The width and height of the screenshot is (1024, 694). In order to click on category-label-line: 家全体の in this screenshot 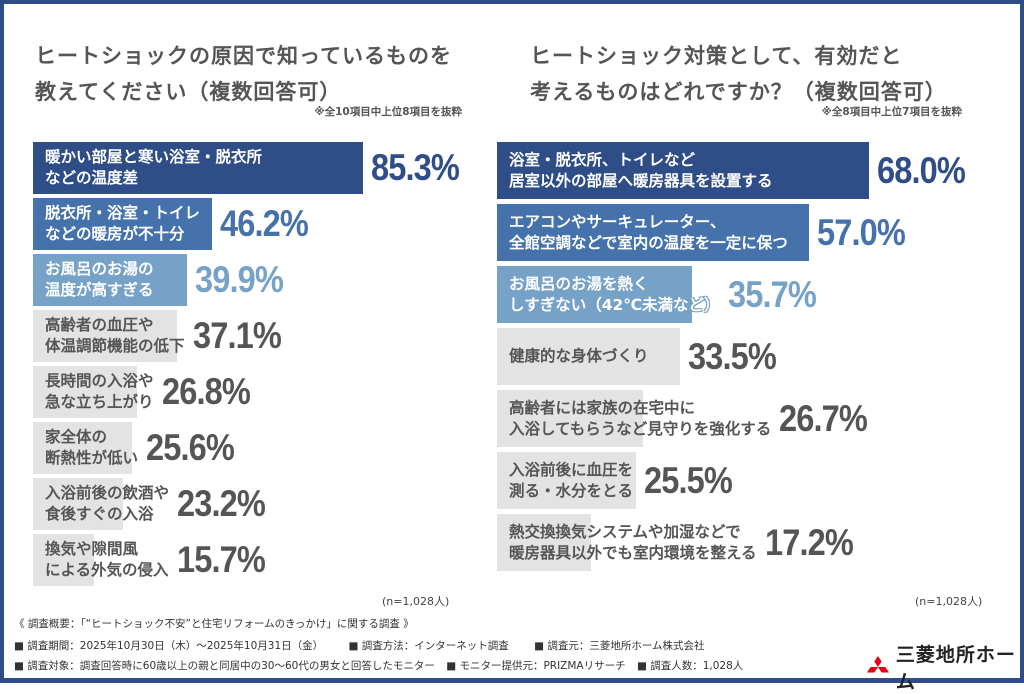, I will do `click(76, 437)`.